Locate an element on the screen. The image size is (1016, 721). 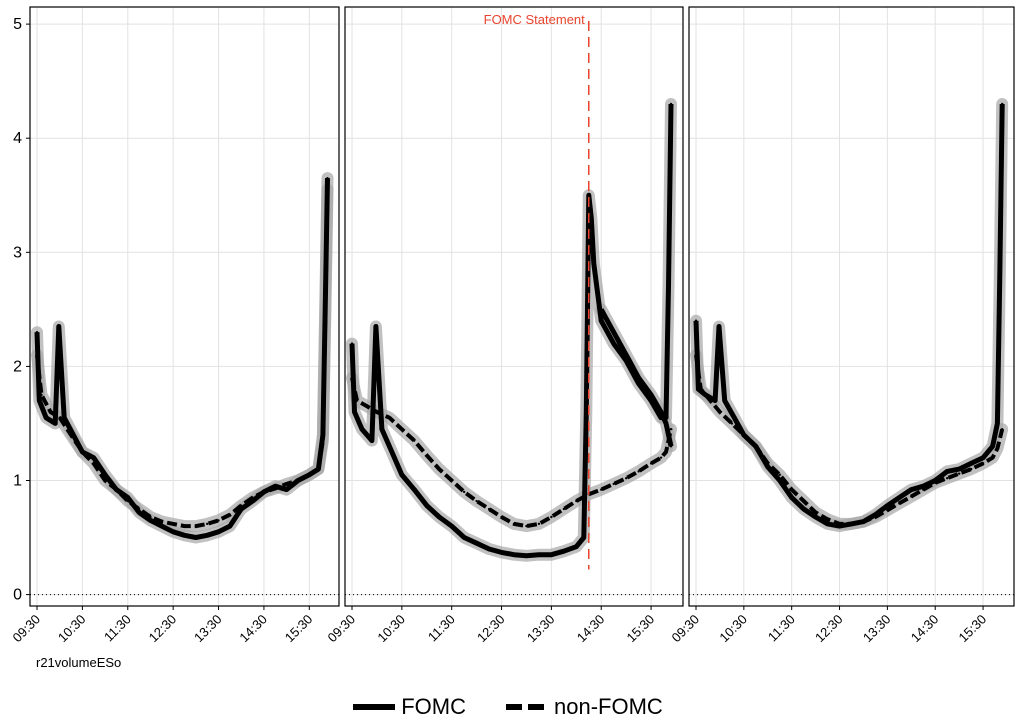
legend-label-fomc: FOMC is located at coordinates (433, 706).